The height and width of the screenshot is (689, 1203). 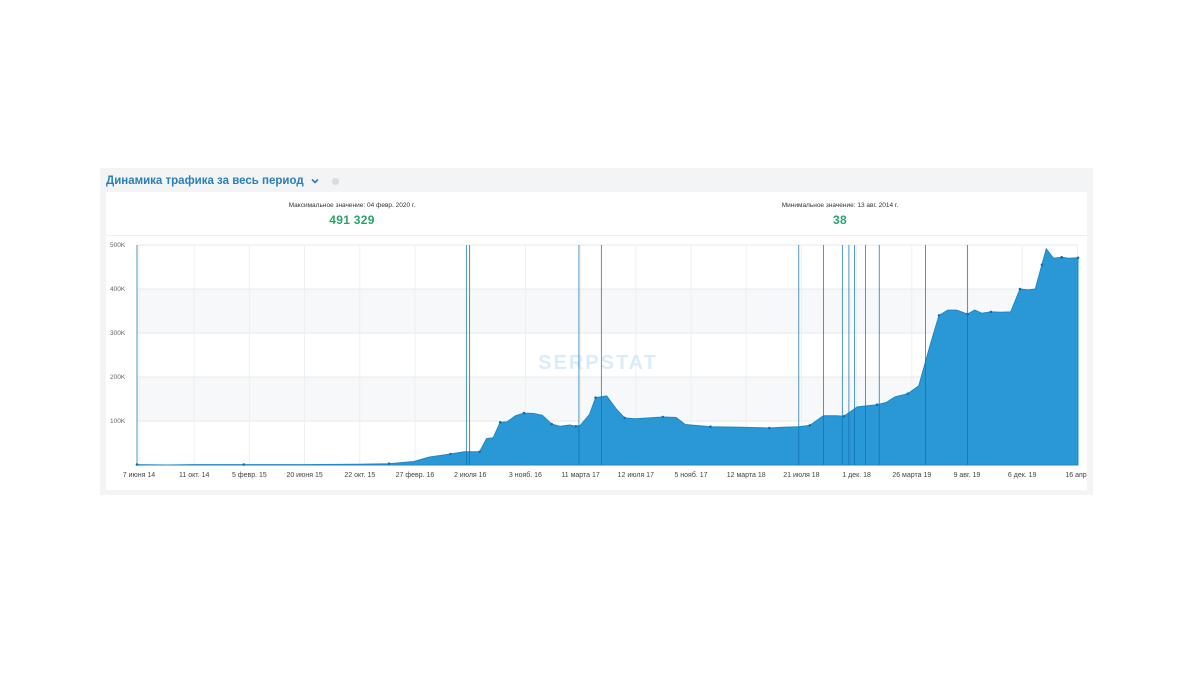 What do you see at coordinates (856, 475) in the screenshot?
I see `x-tick-label: 1 дек. 18` at bounding box center [856, 475].